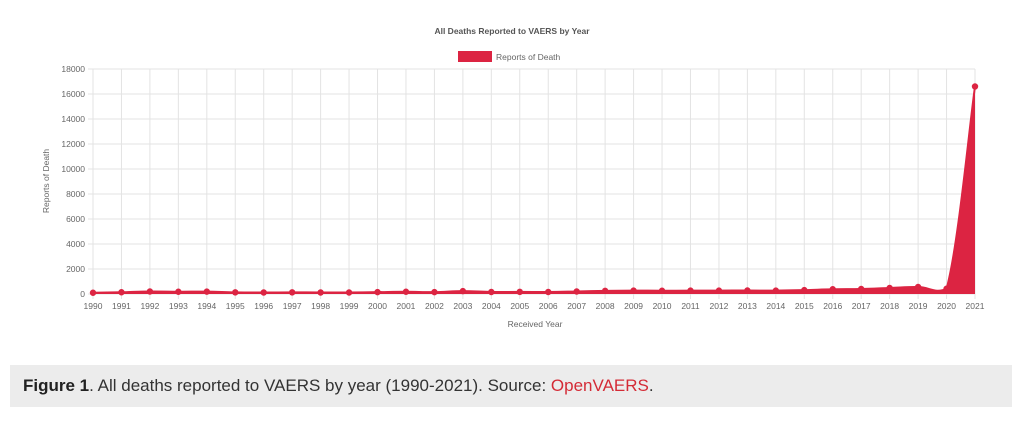 This screenshot has height=437, width=1024. Describe the element at coordinates (320, 306) in the screenshot. I see `x-tick-label: 1998` at that location.